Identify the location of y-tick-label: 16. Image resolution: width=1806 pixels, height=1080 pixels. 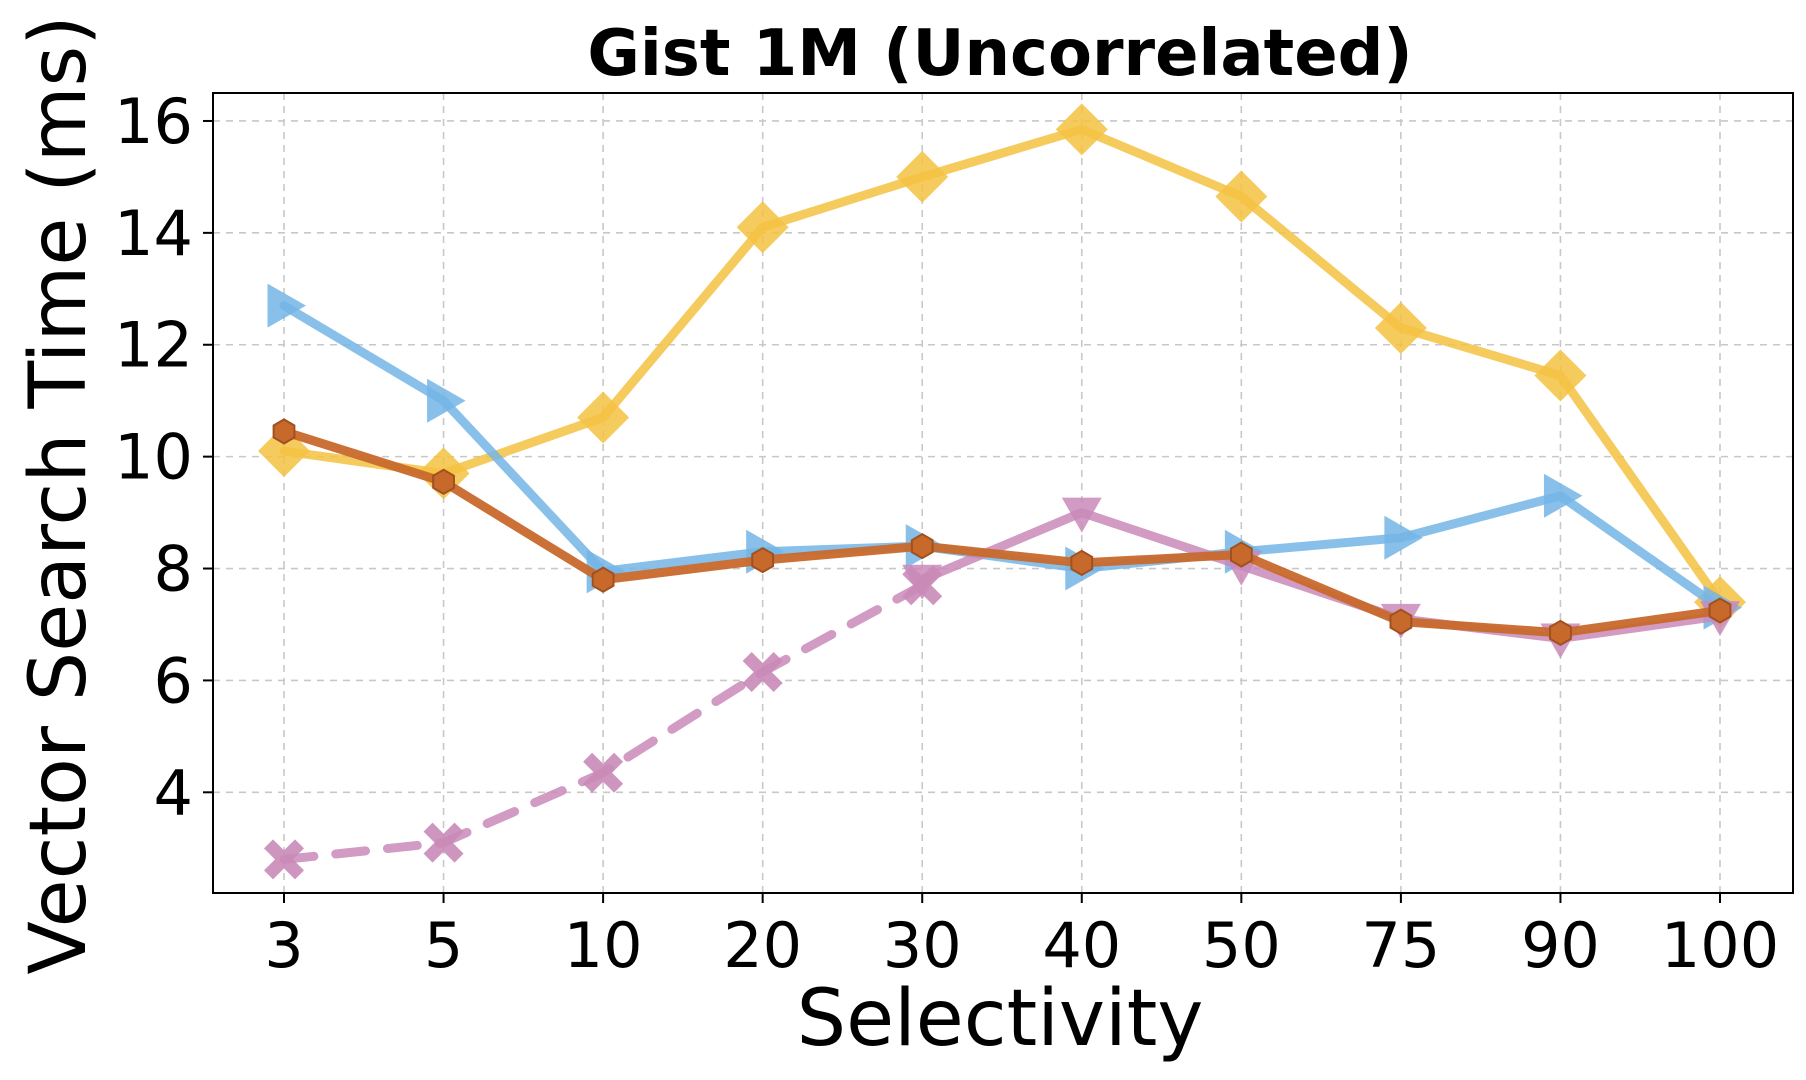
(153, 121).